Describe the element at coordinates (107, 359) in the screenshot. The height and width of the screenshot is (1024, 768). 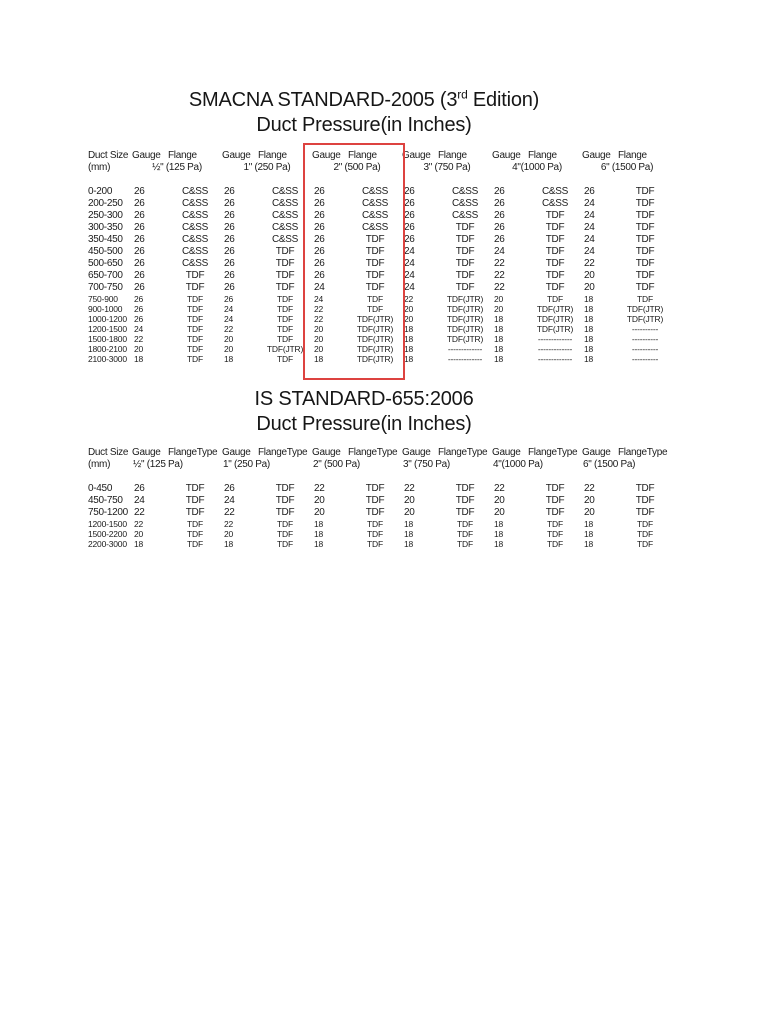
I see `duct-size-cell: 2100-3000` at that location.